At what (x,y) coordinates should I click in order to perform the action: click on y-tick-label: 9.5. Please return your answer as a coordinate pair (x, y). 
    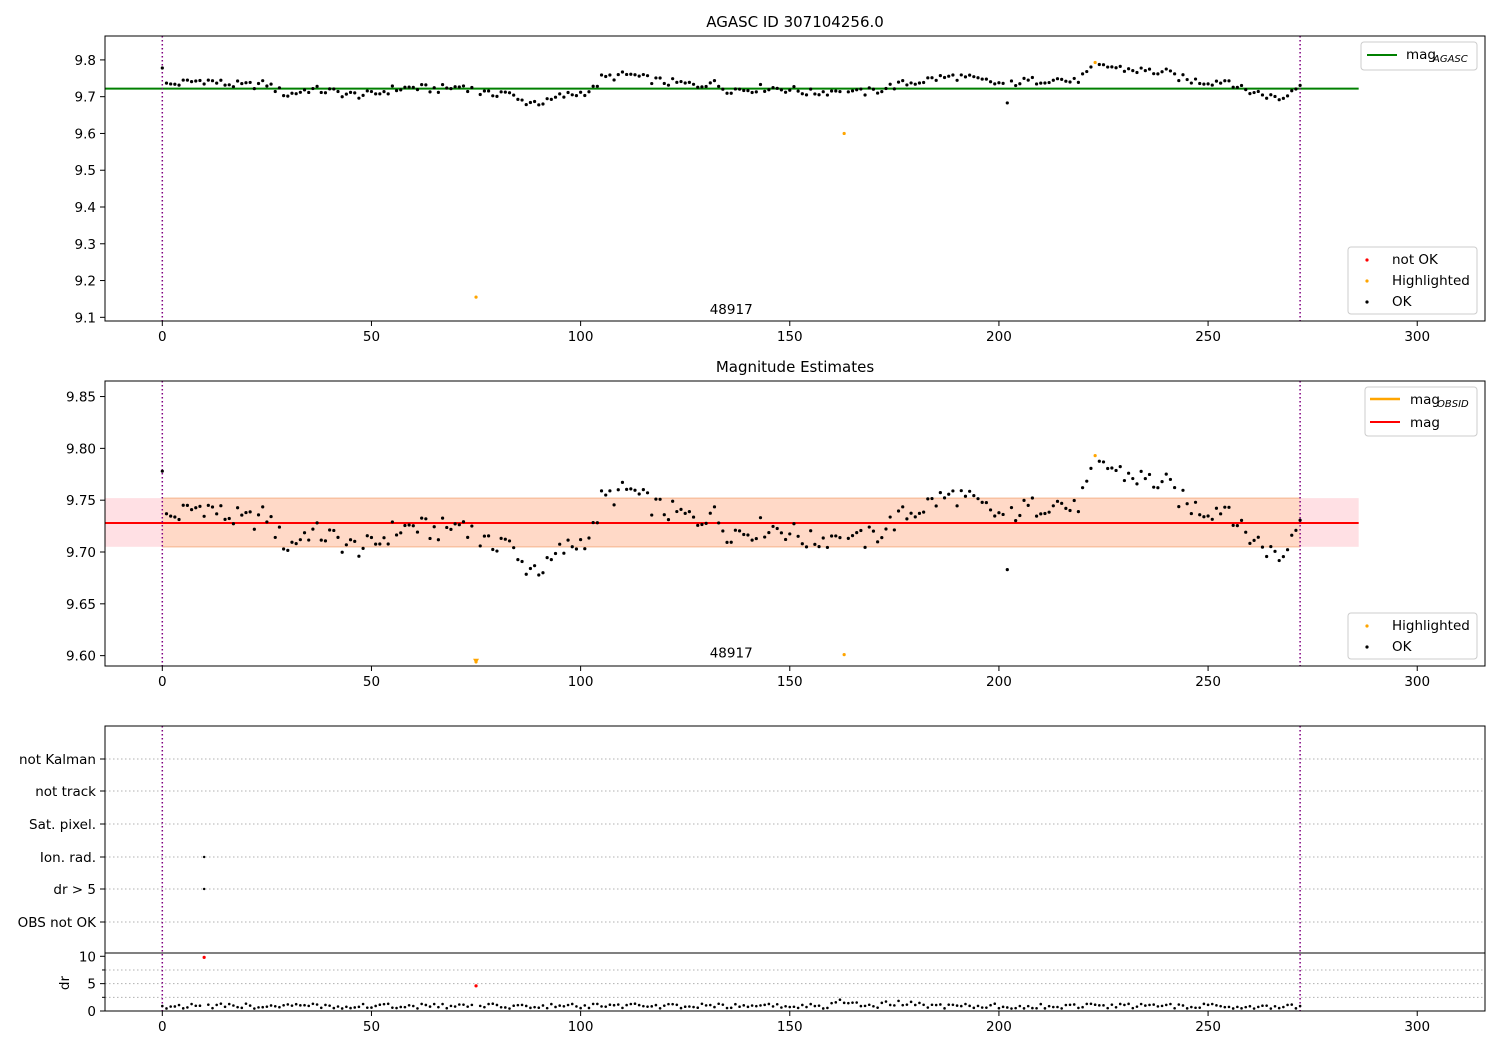
    Looking at the image, I should click on (85, 171).